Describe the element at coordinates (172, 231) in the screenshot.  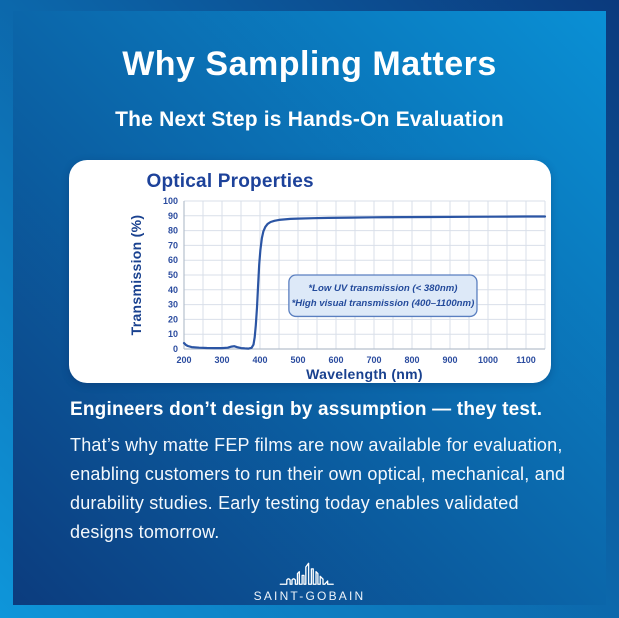
I see `svg-text: 80` at that location.